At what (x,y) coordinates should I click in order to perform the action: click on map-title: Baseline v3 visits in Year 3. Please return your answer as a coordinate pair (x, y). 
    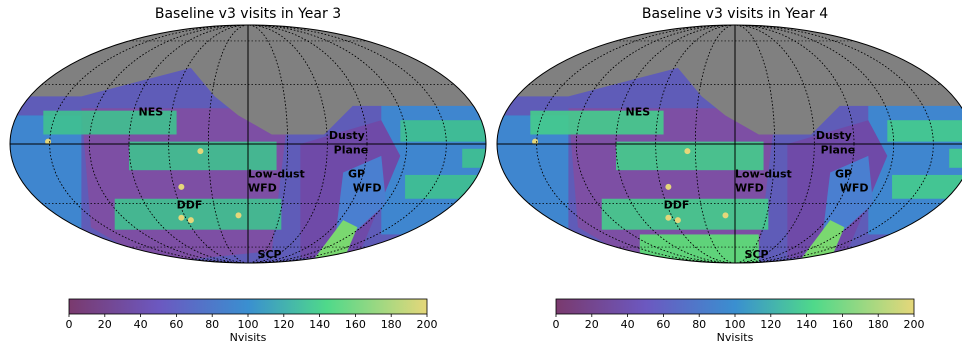
    Looking at the image, I should click on (248, 14).